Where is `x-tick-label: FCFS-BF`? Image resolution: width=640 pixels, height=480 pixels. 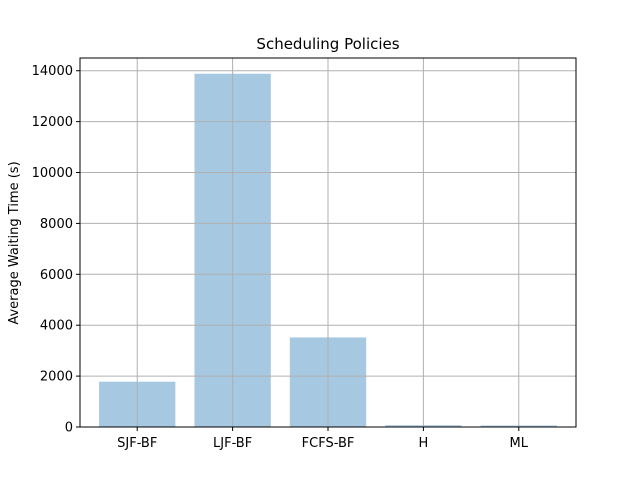
x-tick-label: FCFS-BF is located at coordinates (328, 443).